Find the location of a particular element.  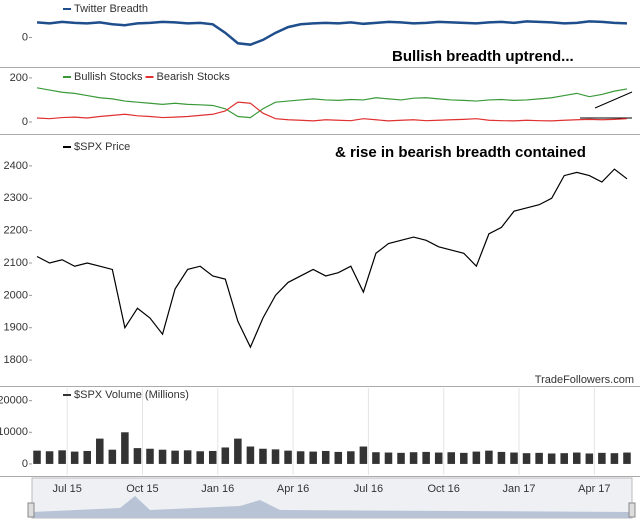

legend-label: $SPX Price is located at coordinates (102, 147).